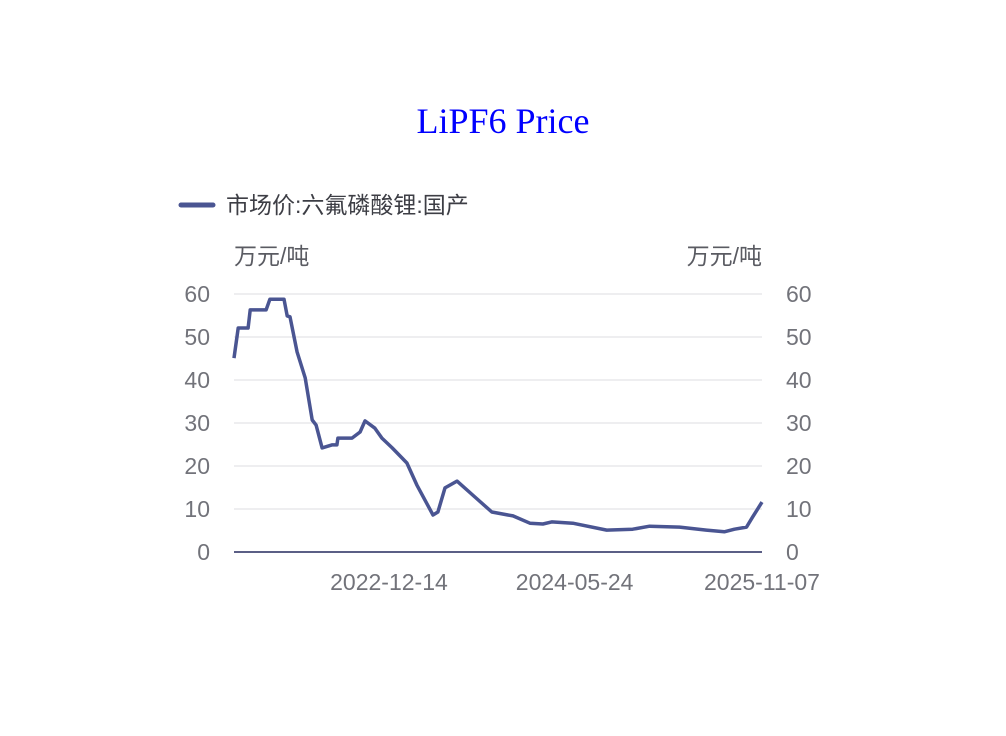 This screenshot has width=1006, height=736. I want to click on chart-title: LiPF6 Price, so click(503, 121).